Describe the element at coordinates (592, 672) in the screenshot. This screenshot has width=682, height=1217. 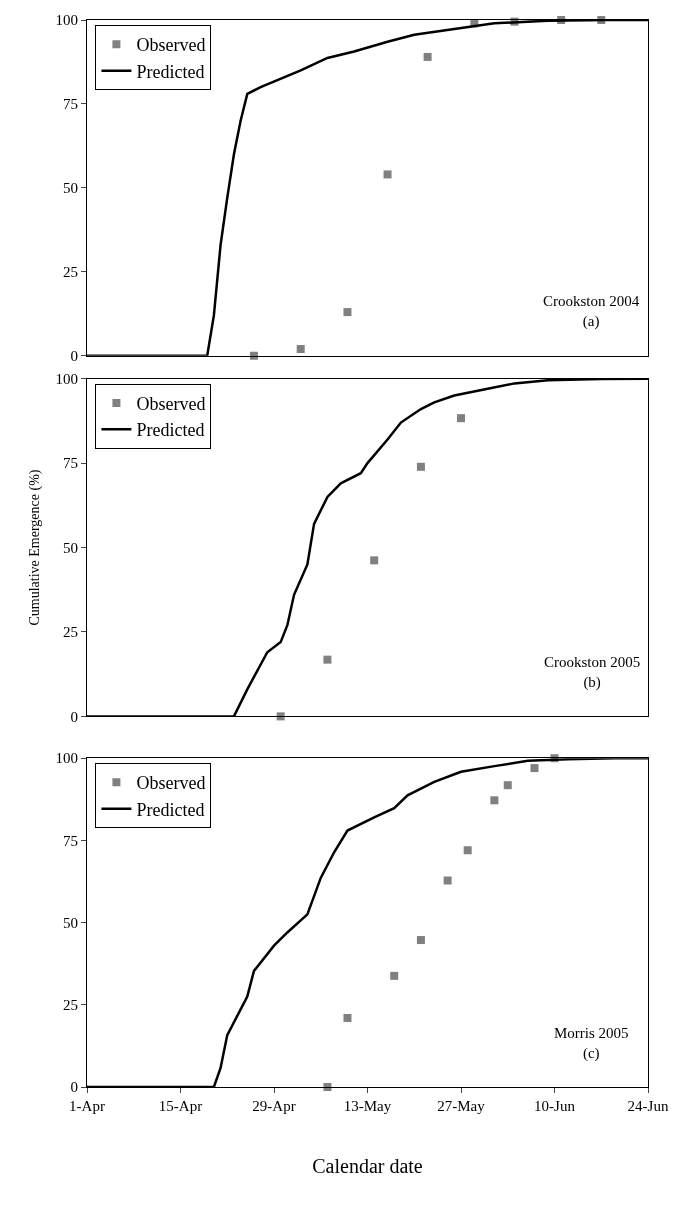
I see `annotation: Crookston 2005 (b)` at that location.